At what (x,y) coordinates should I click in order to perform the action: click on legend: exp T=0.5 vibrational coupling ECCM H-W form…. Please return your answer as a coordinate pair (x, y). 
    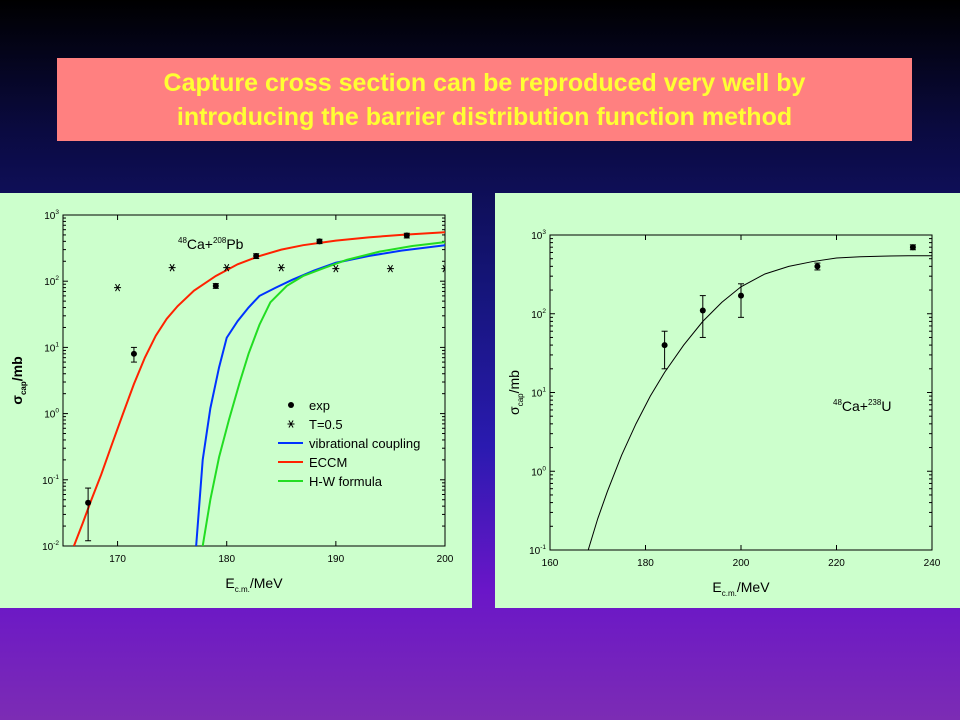
    Looking at the image, I should click on (349, 443).